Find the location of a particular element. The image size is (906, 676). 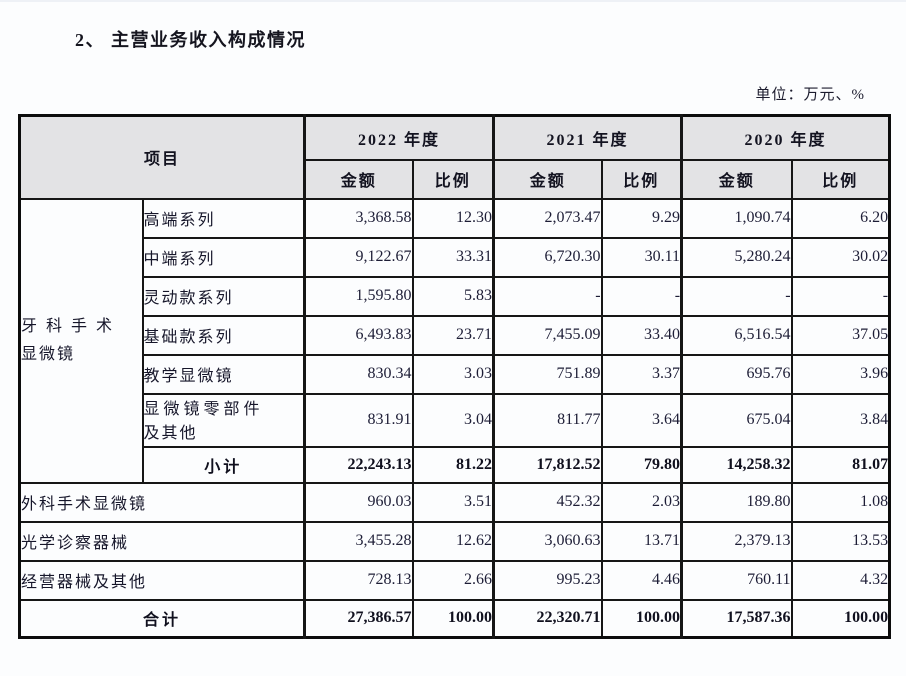

row-label: 经营器械及其他 is located at coordinates (162, 580).